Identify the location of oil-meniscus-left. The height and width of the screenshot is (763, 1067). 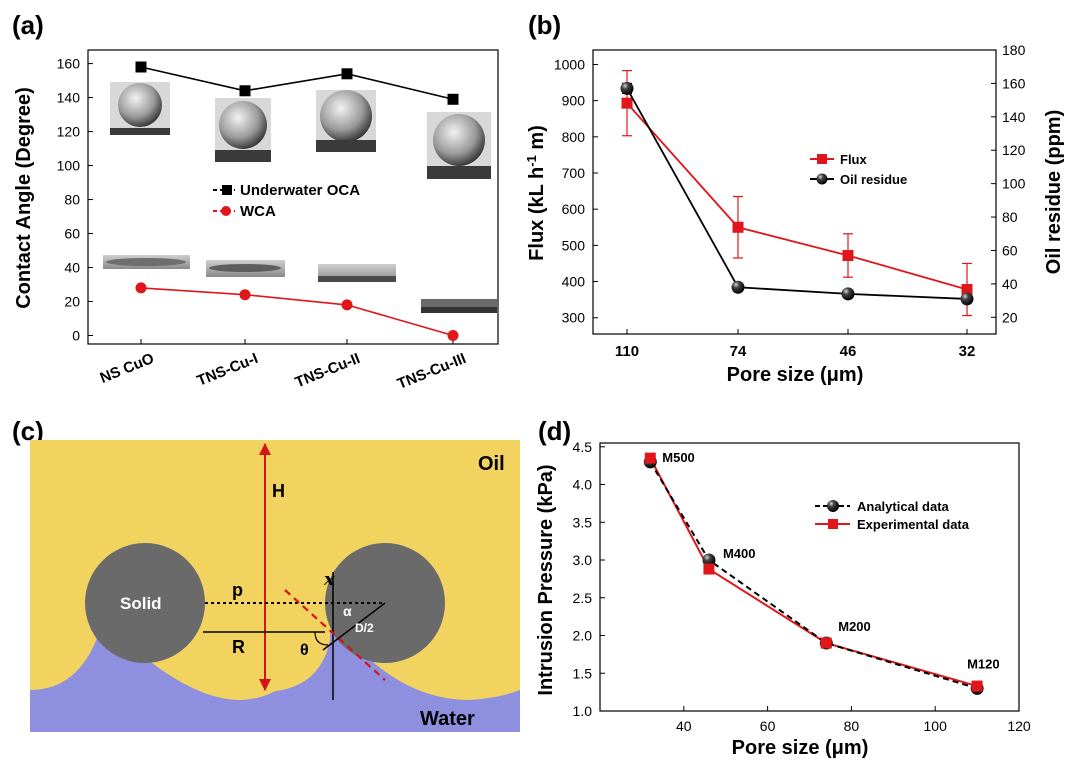
(65, 660).